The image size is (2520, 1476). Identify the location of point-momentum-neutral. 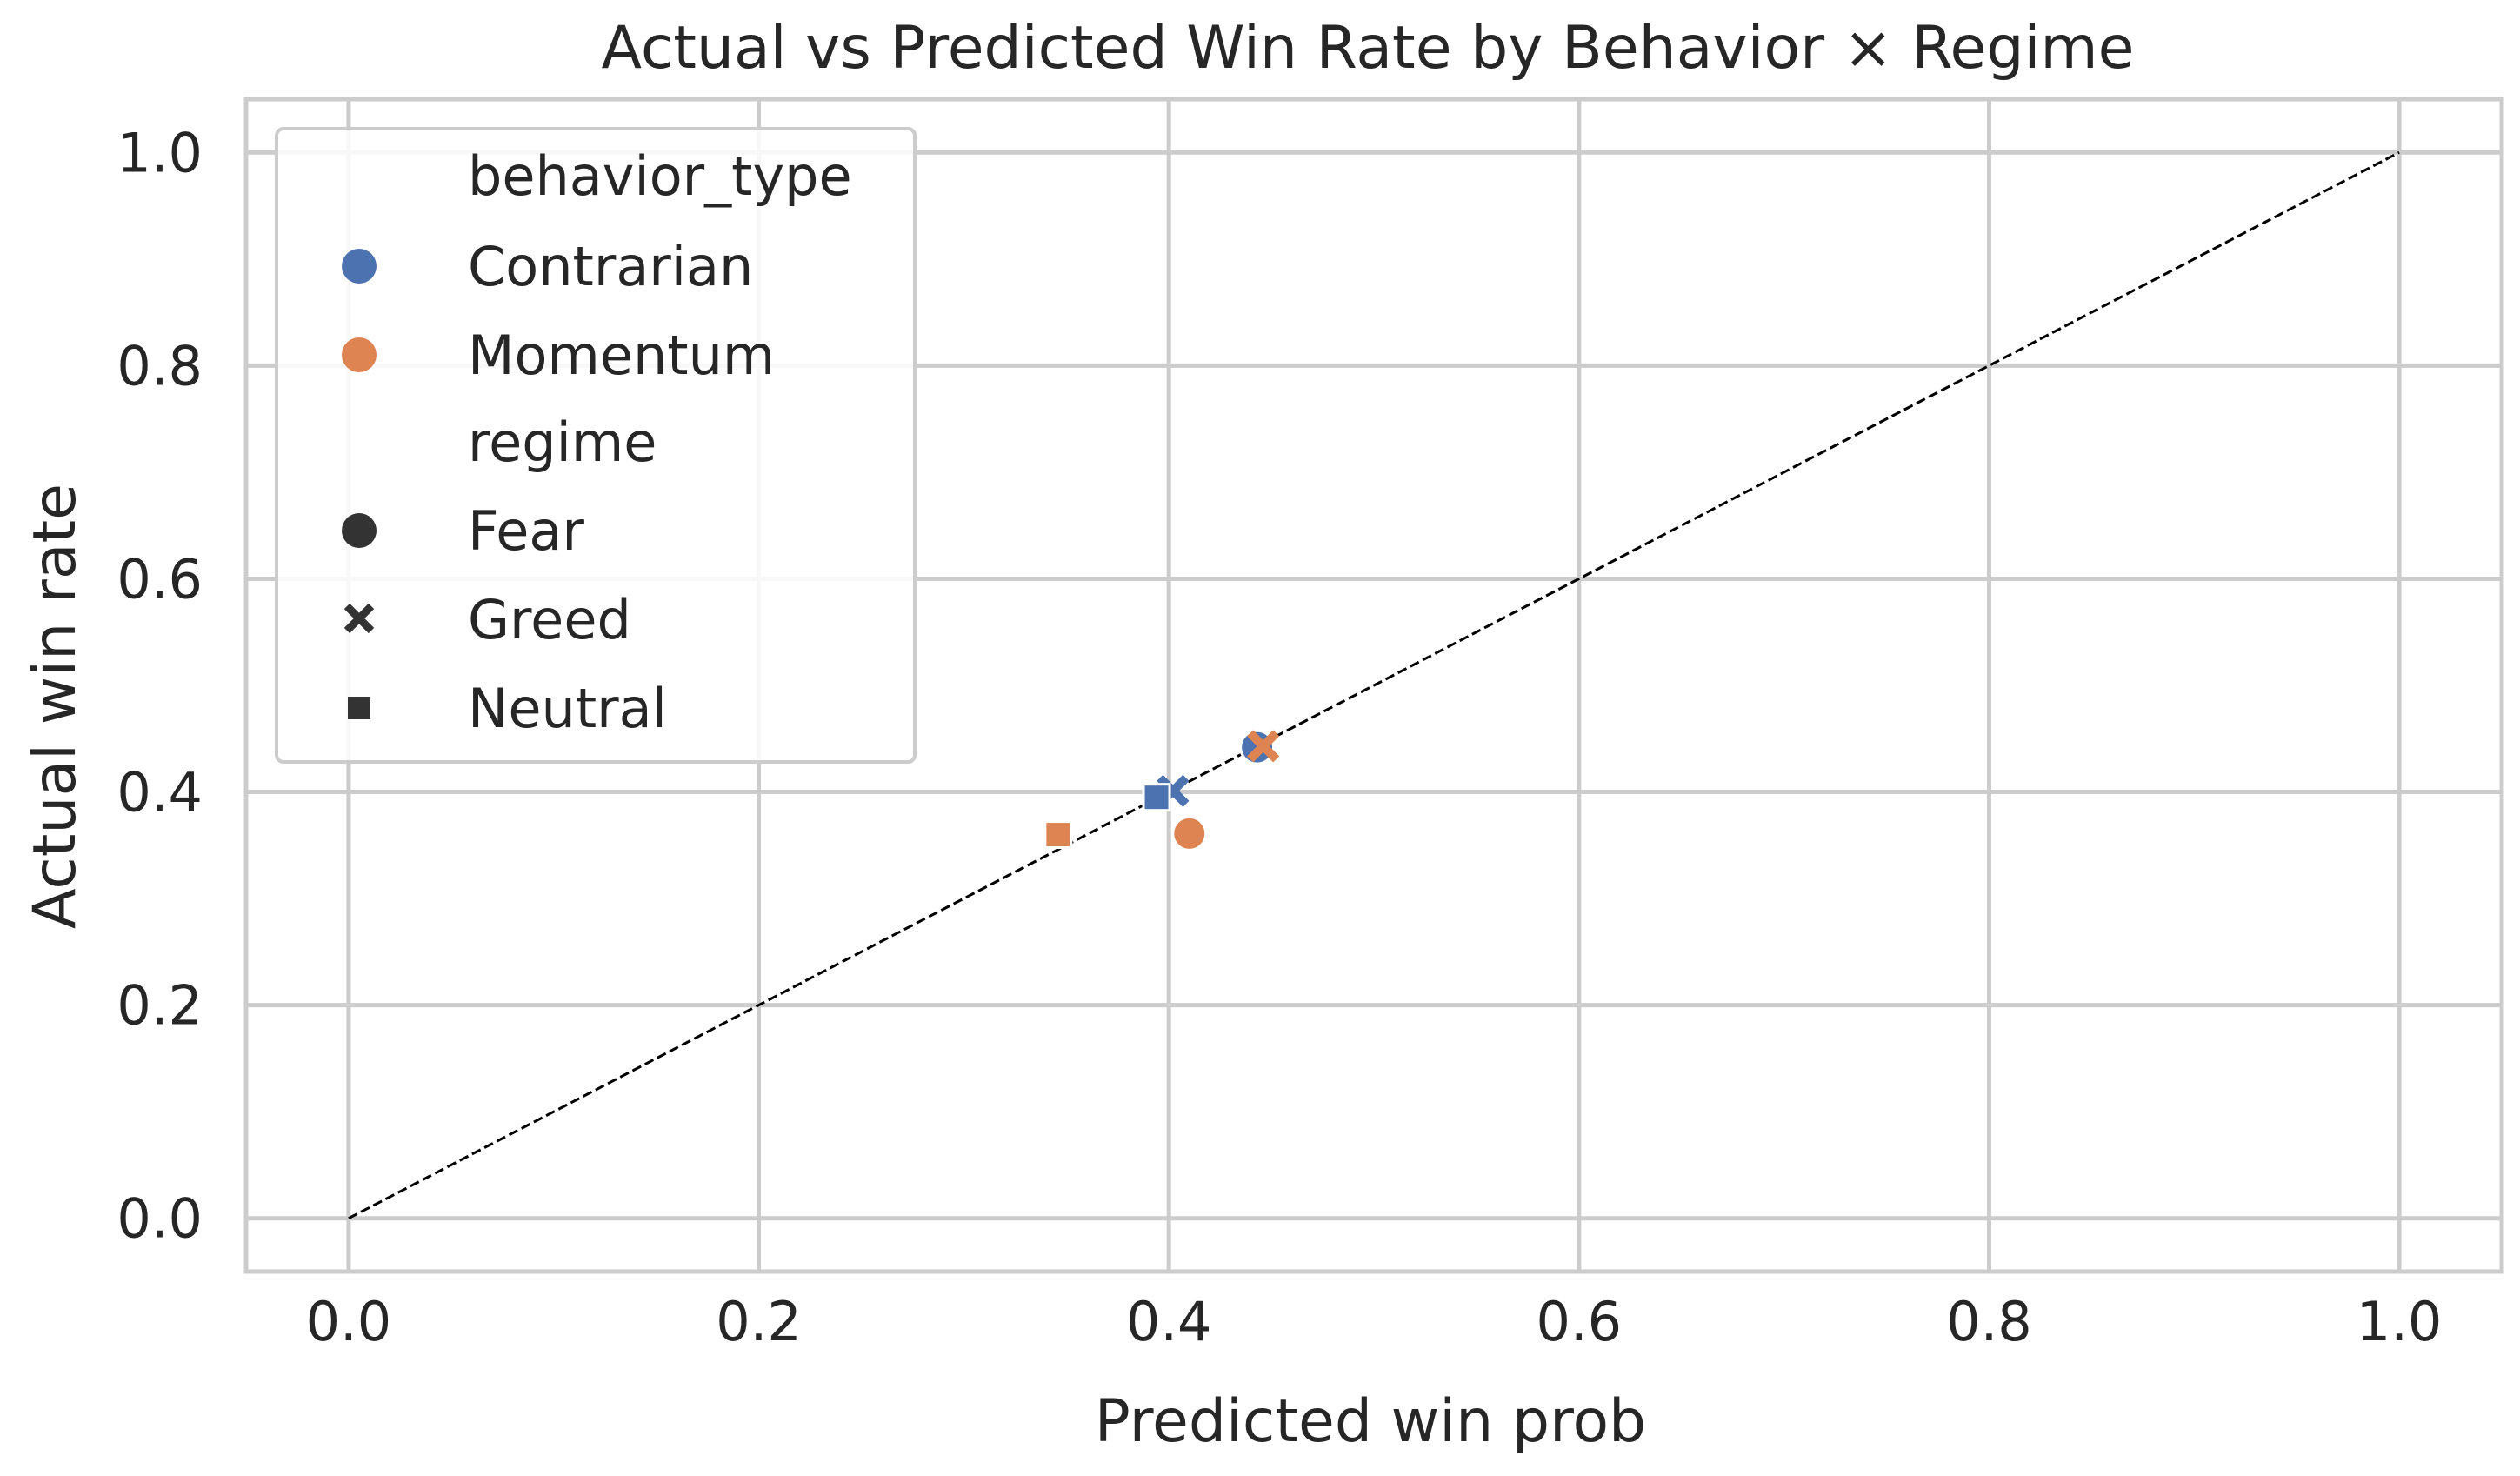
(1058, 835).